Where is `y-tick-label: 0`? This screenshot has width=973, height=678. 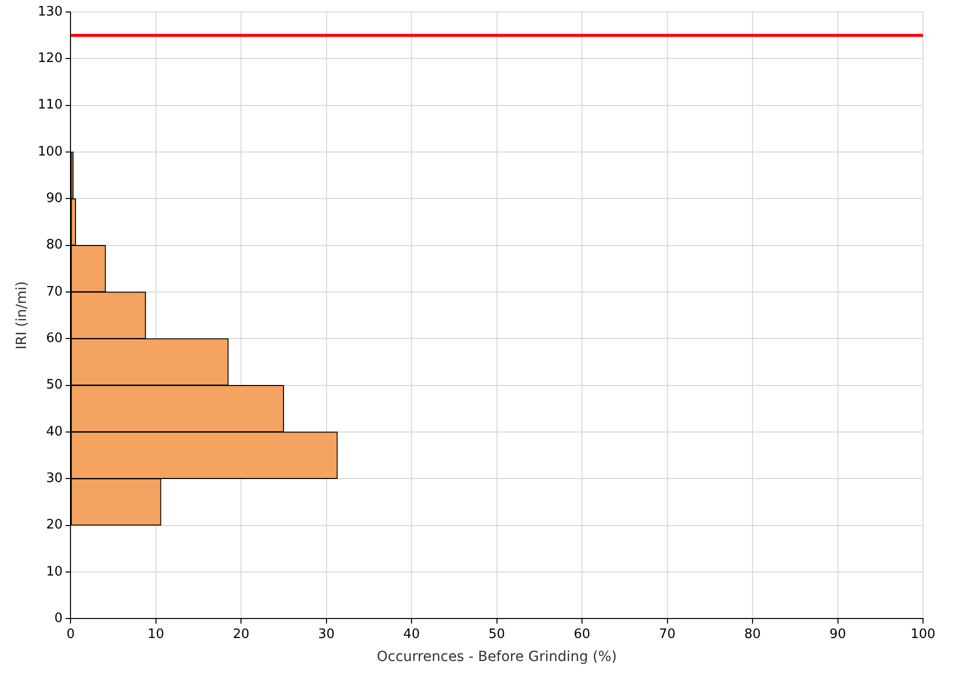 y-tick-label: 0 is located at coordinates (58, 618).